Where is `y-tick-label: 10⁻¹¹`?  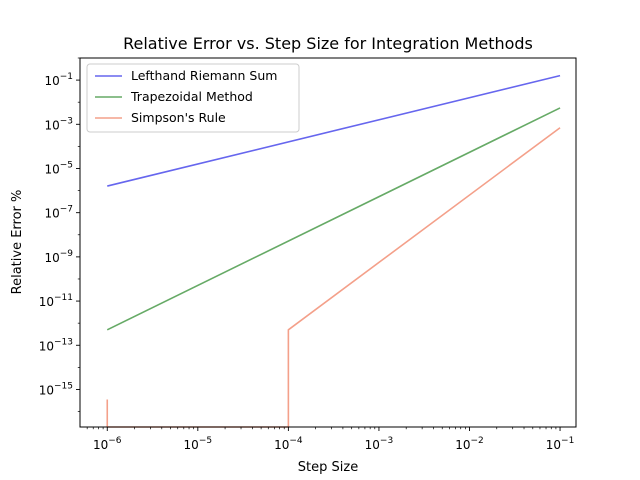 y-tick-label: 10⁻¹¹ is located at coordinates (56, 301).